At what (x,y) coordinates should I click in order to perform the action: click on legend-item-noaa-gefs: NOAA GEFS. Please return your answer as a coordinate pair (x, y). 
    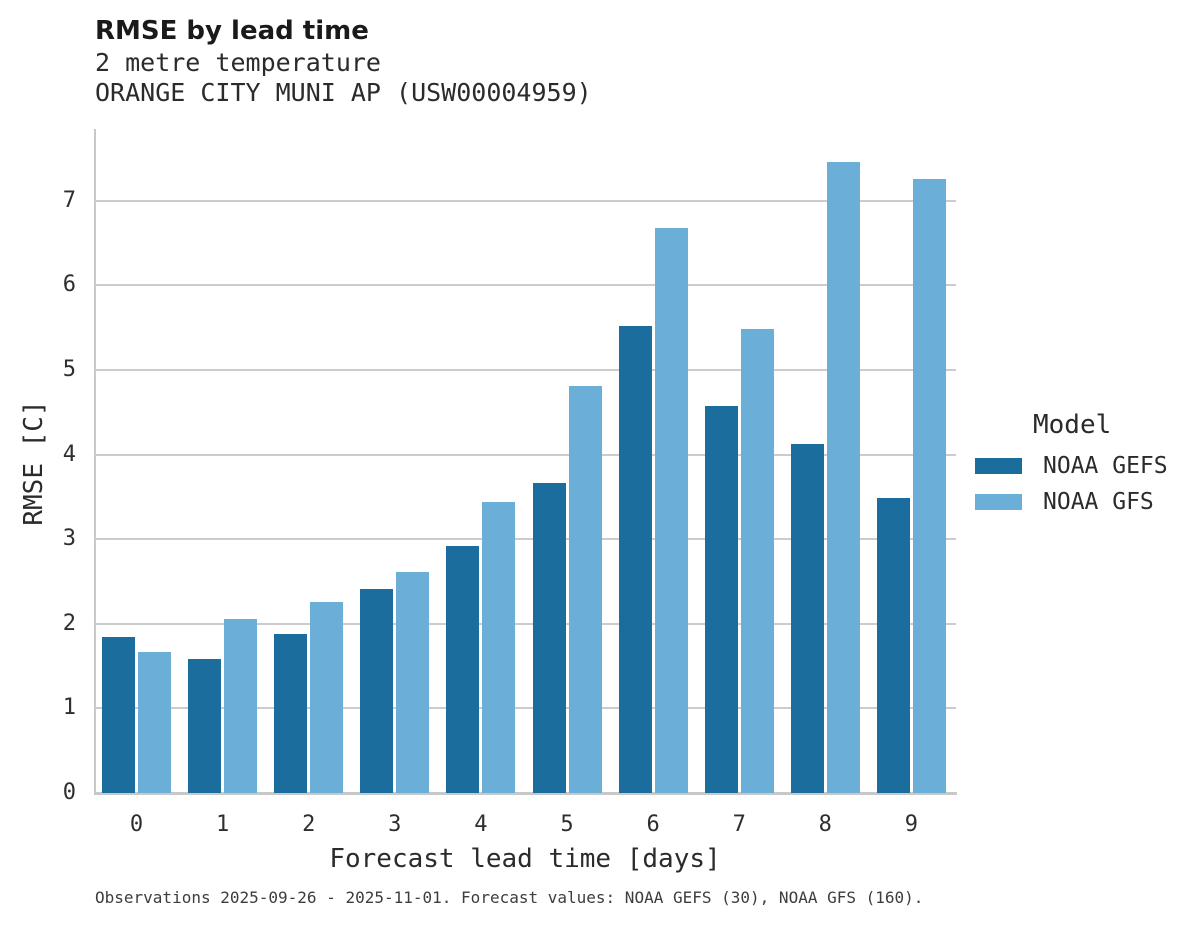
    Looking at the image, I should click on (1082, 466).